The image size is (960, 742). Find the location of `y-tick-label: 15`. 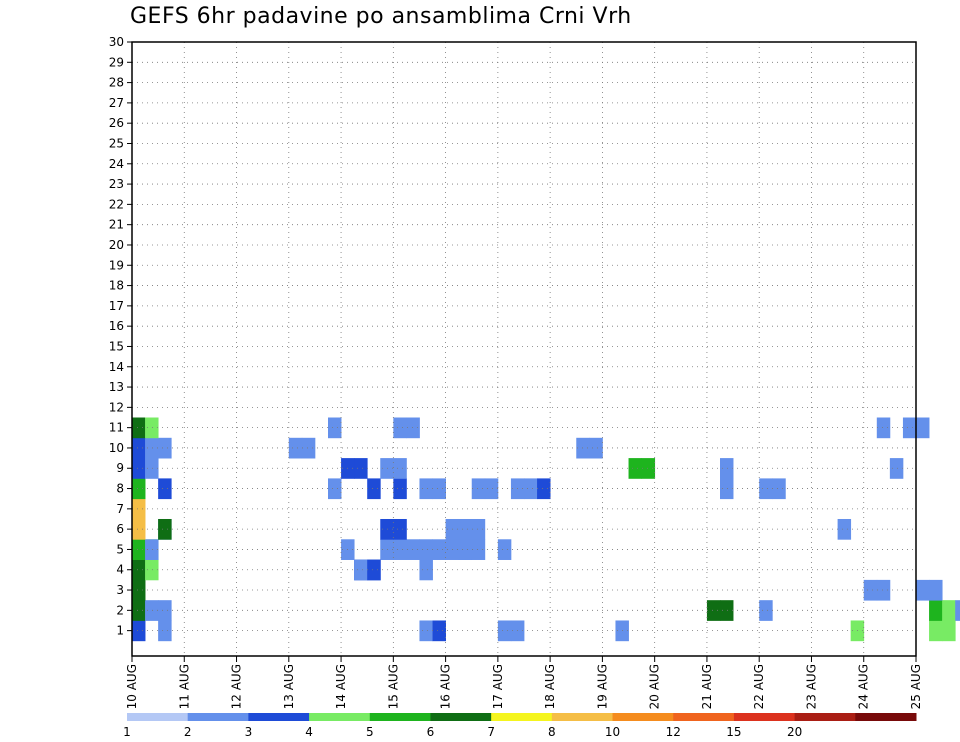

y-tick-label: 15 is located at coordinates (116, 346).